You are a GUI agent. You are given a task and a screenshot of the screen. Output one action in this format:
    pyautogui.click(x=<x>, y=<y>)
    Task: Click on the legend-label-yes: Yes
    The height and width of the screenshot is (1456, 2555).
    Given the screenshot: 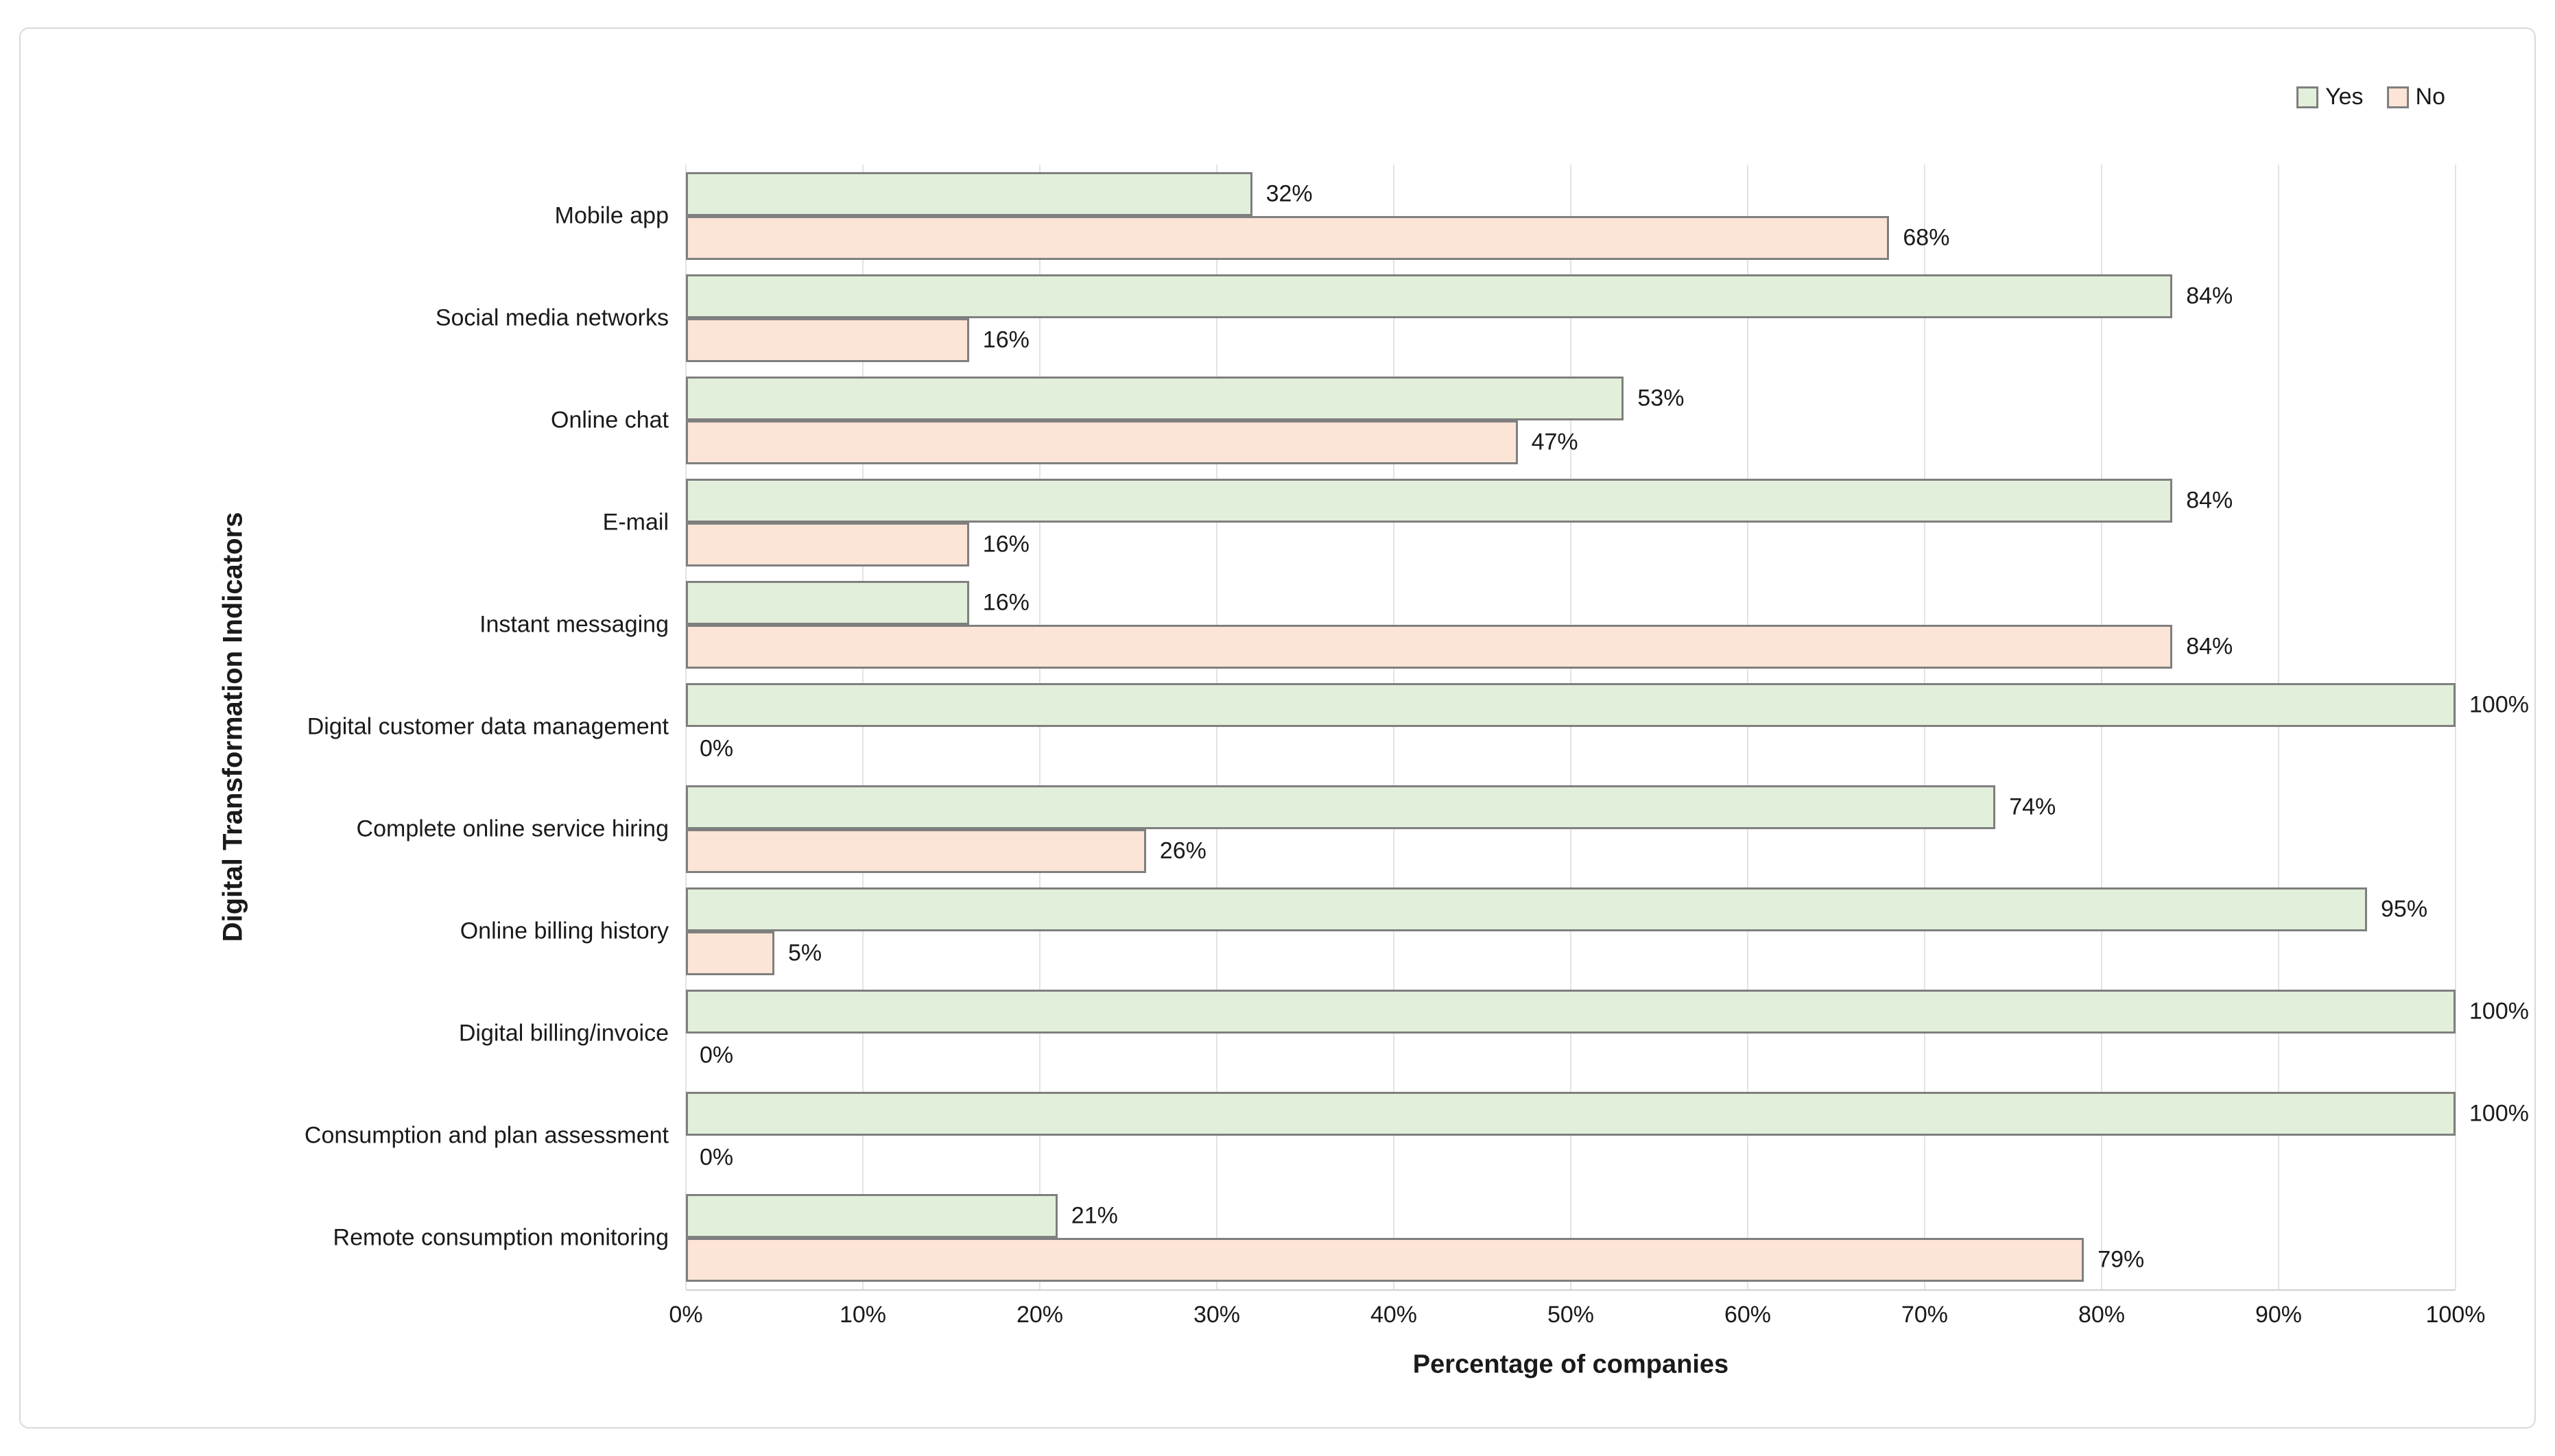 What is the action you would take?
    pyautogui.click(x=2344, y=97)
    